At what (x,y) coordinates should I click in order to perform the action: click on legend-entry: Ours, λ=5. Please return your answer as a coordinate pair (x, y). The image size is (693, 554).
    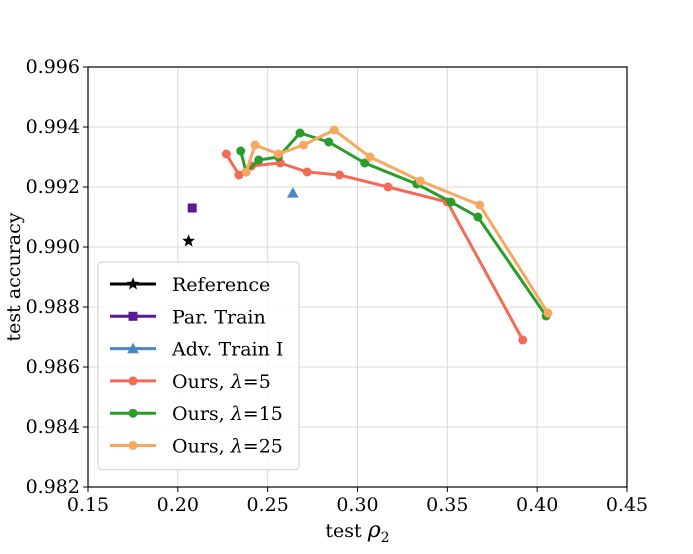
    Looking at the image, I should click on (190, 382).